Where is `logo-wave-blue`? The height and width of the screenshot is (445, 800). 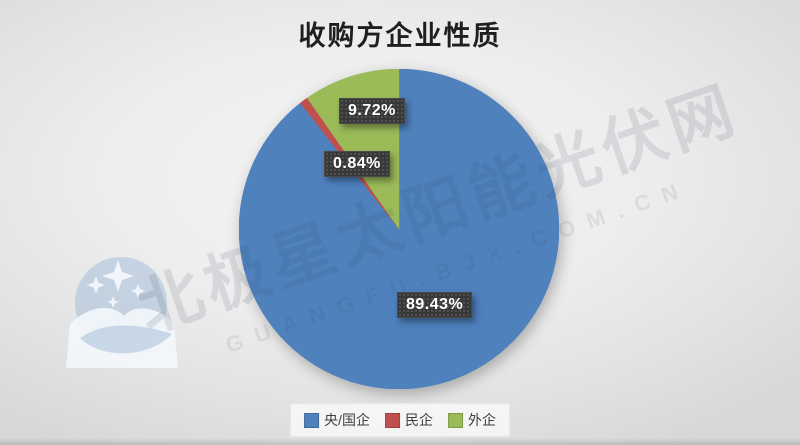
logo-wave-blue is located at coordinates (126, 339).